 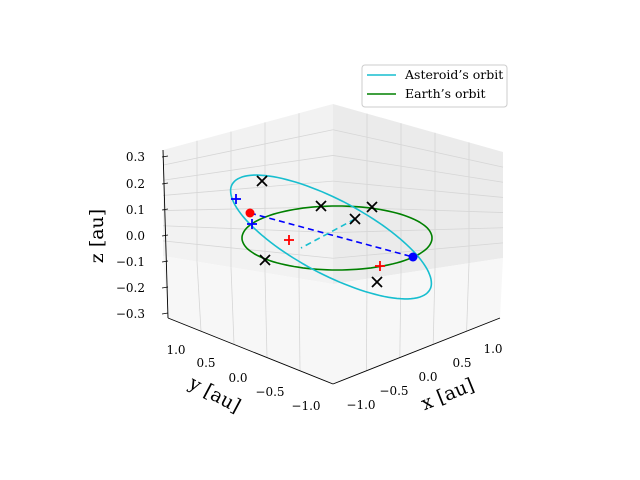 I want to click on dashed-connector-blue, so click(x=331, y=235).